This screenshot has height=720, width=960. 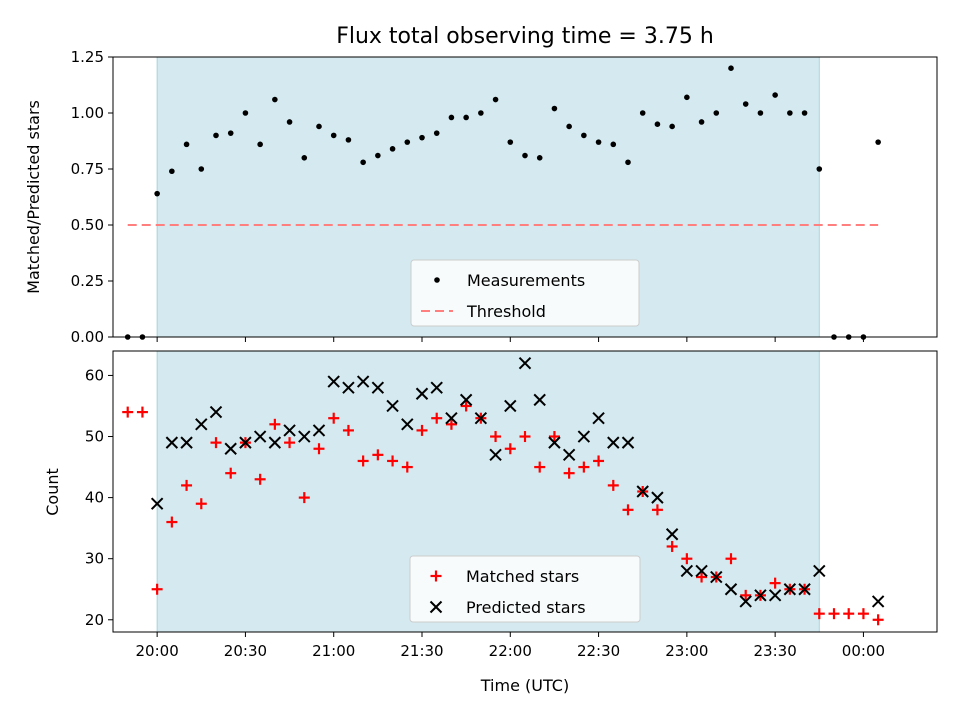 What do you see at coordinates (526, 607) in the screenshot?
I see `legend-label: Predicted stars` at bounding box center [526, 607].